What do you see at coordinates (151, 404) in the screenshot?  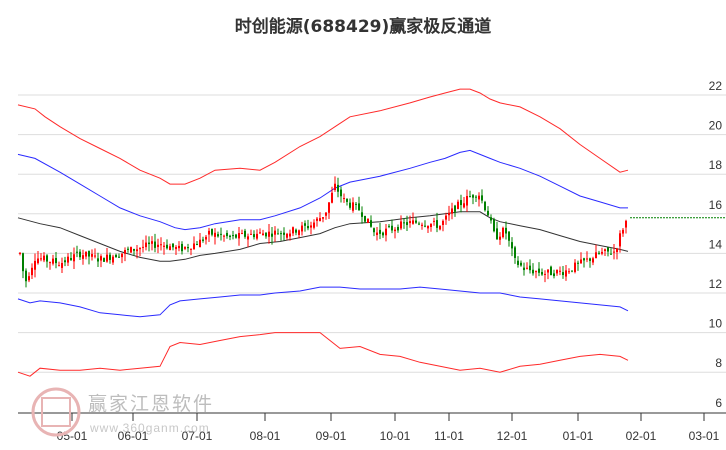 I see `watermark-brand: 赢家江恩软件` at bounding box center [151, 404].